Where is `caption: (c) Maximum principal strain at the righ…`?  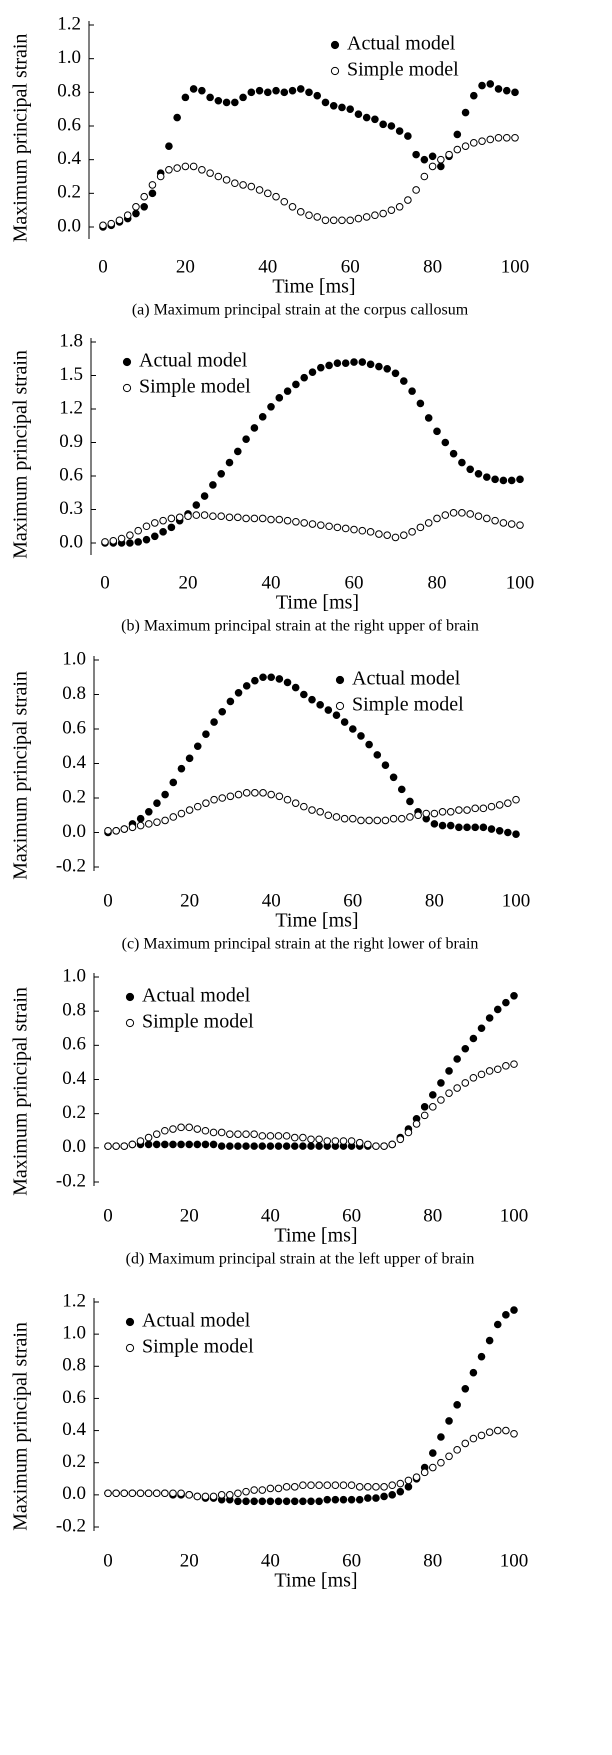 caption: (c) Maximum principal strain at the righ… is located at coordinates (300, 944).